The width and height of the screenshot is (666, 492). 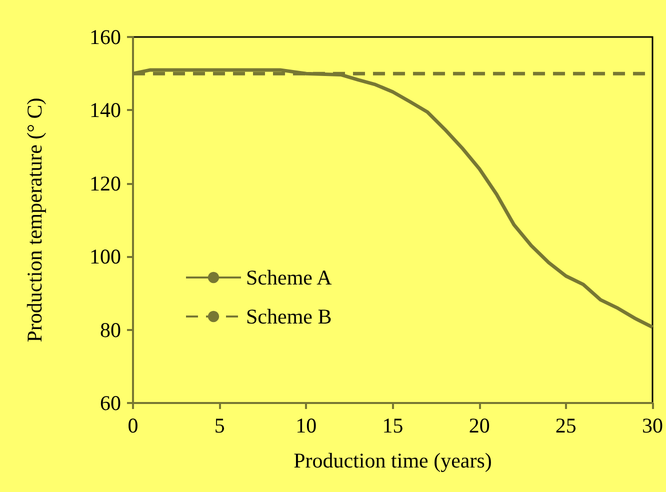 I want to click on y-tick-label: 140, so click(x=105, y=110).